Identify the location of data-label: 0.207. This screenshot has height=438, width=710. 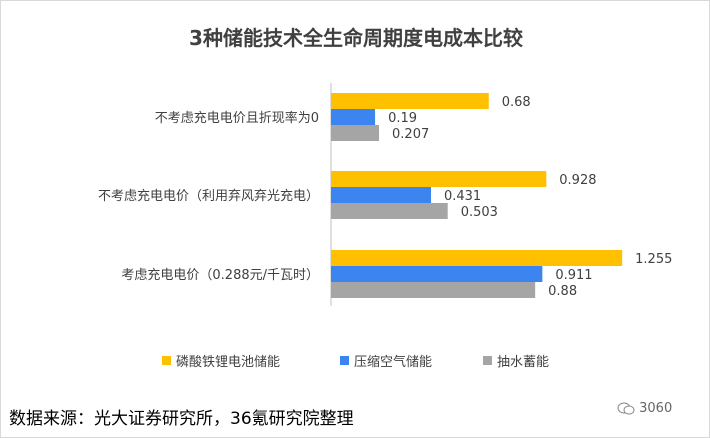
(410, 134).